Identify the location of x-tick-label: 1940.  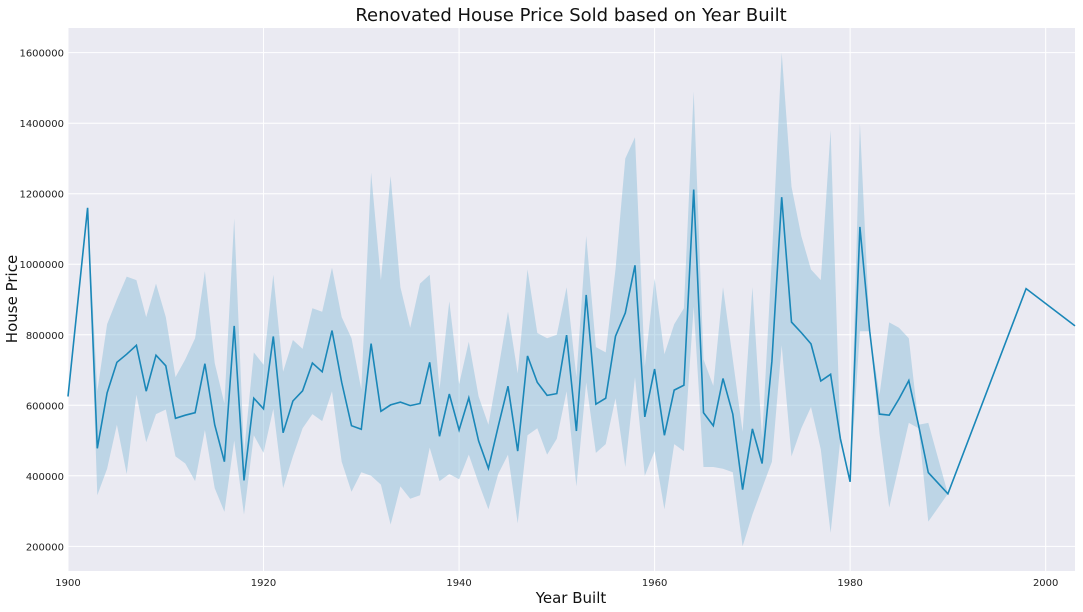
(458, 583).